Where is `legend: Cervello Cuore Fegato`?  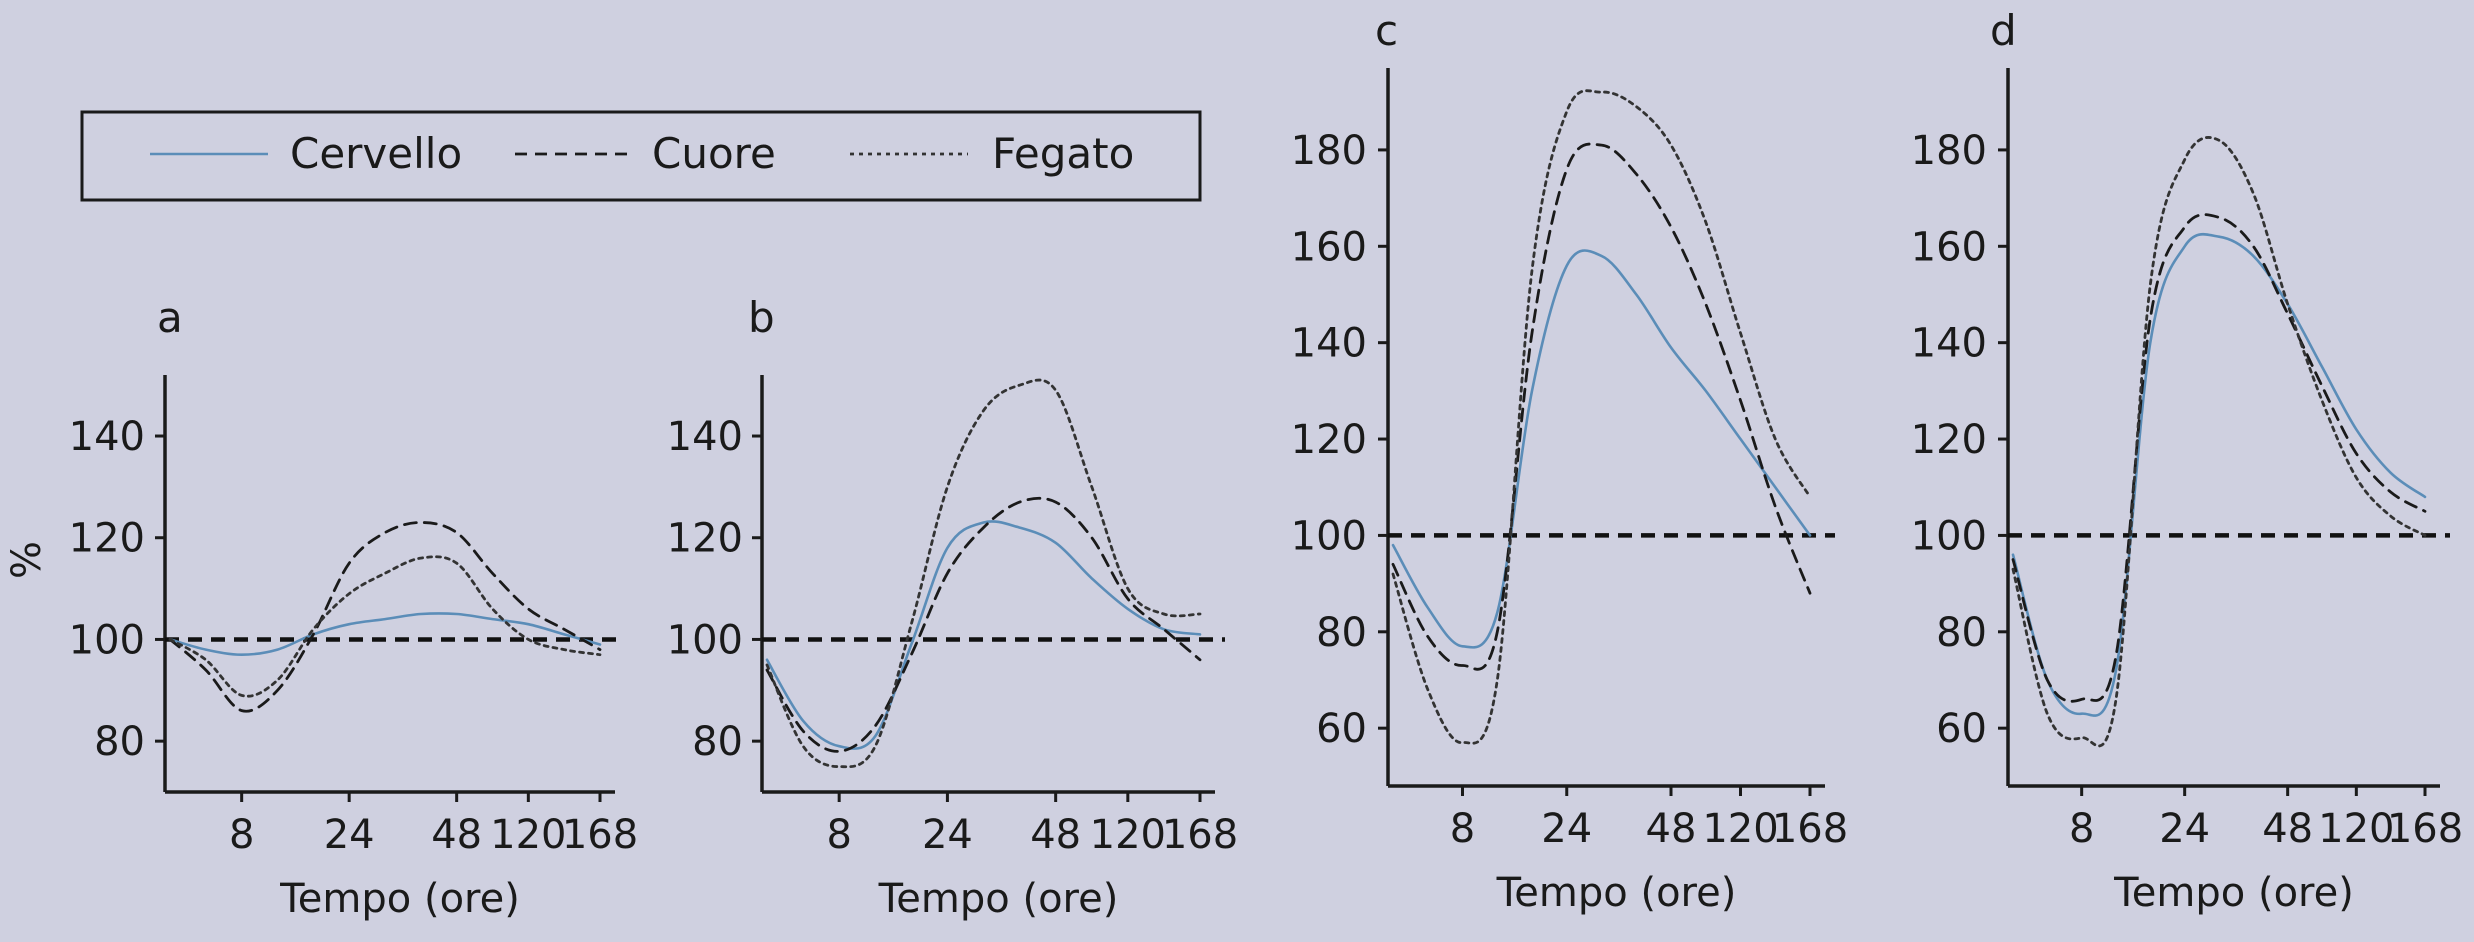 legend: Cervello Cuore Fegato is located at coordinates (641, 156).